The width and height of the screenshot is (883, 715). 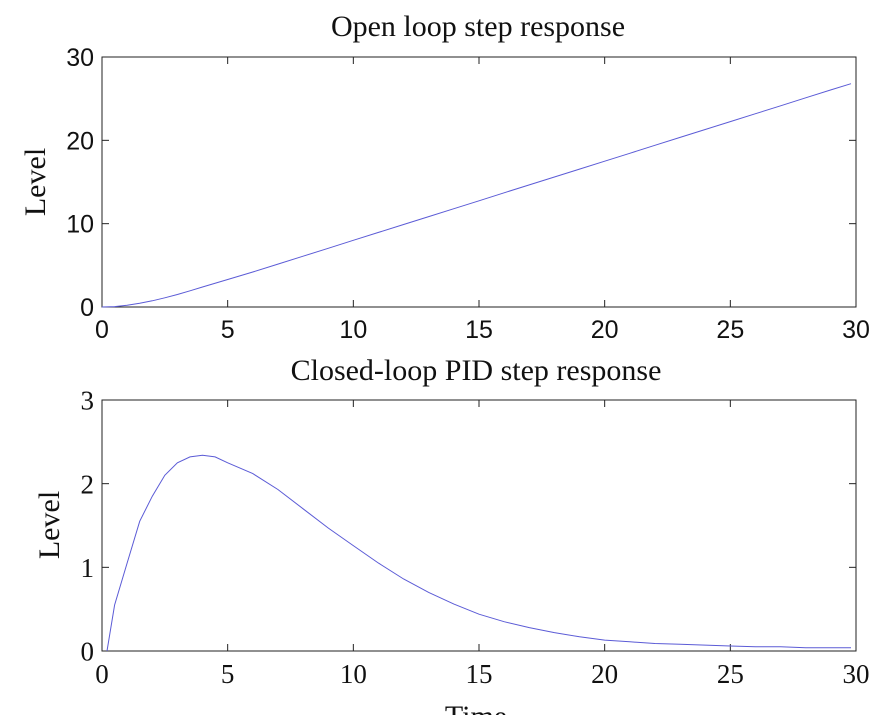 What do you see at coordinates (88, 484) in the screenshot?
I see `y-tick-label: 2` at bounding box center [88, 484].